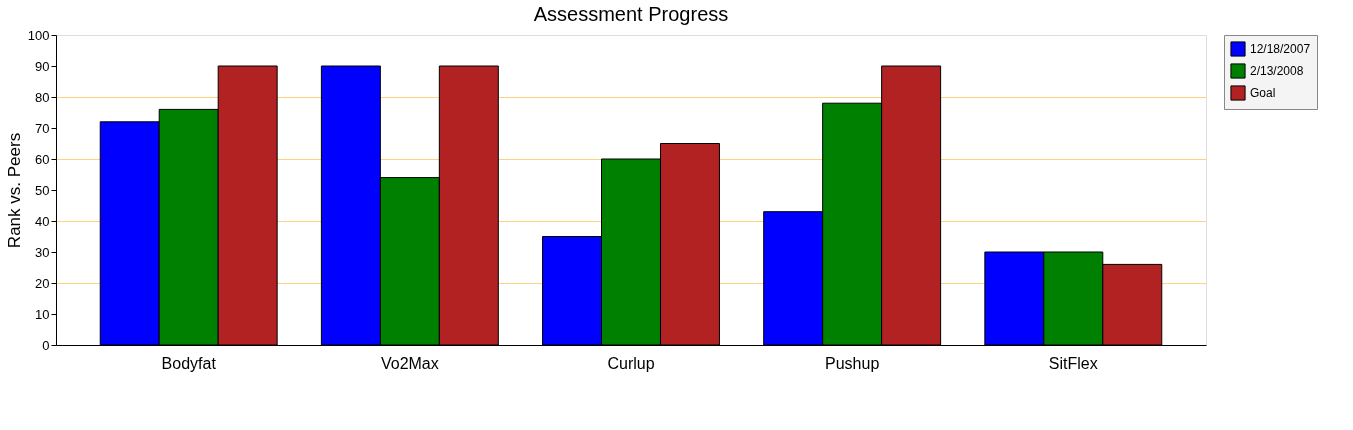 The image size is (1353, 430). What do you see at coordinates (42, 283) in the screenshot?
I see `y-tick-label: 20` at bounding box center [42, 283].